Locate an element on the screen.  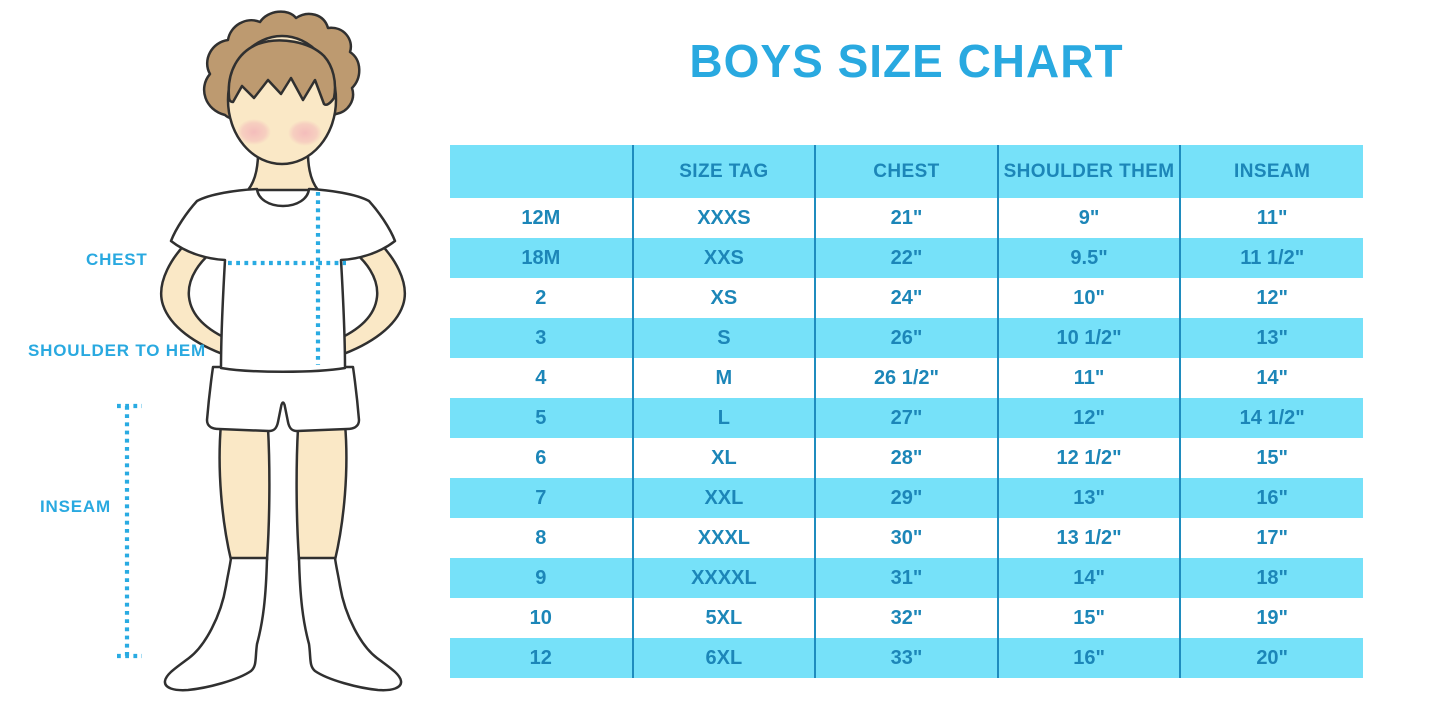
table-cell-chest: 31" is located at coordinates (906, 578).